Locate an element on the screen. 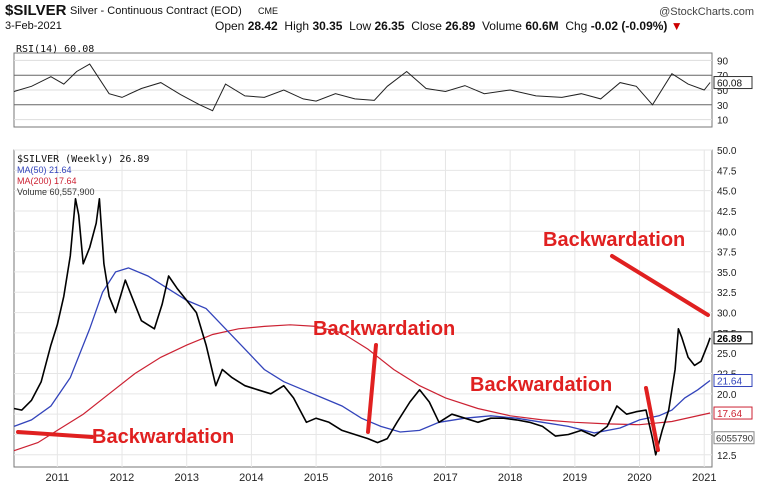 This screenshot has width=768, height=501. chg-value: -0.02 (-0.09%) is located at coordinates (629, 26).